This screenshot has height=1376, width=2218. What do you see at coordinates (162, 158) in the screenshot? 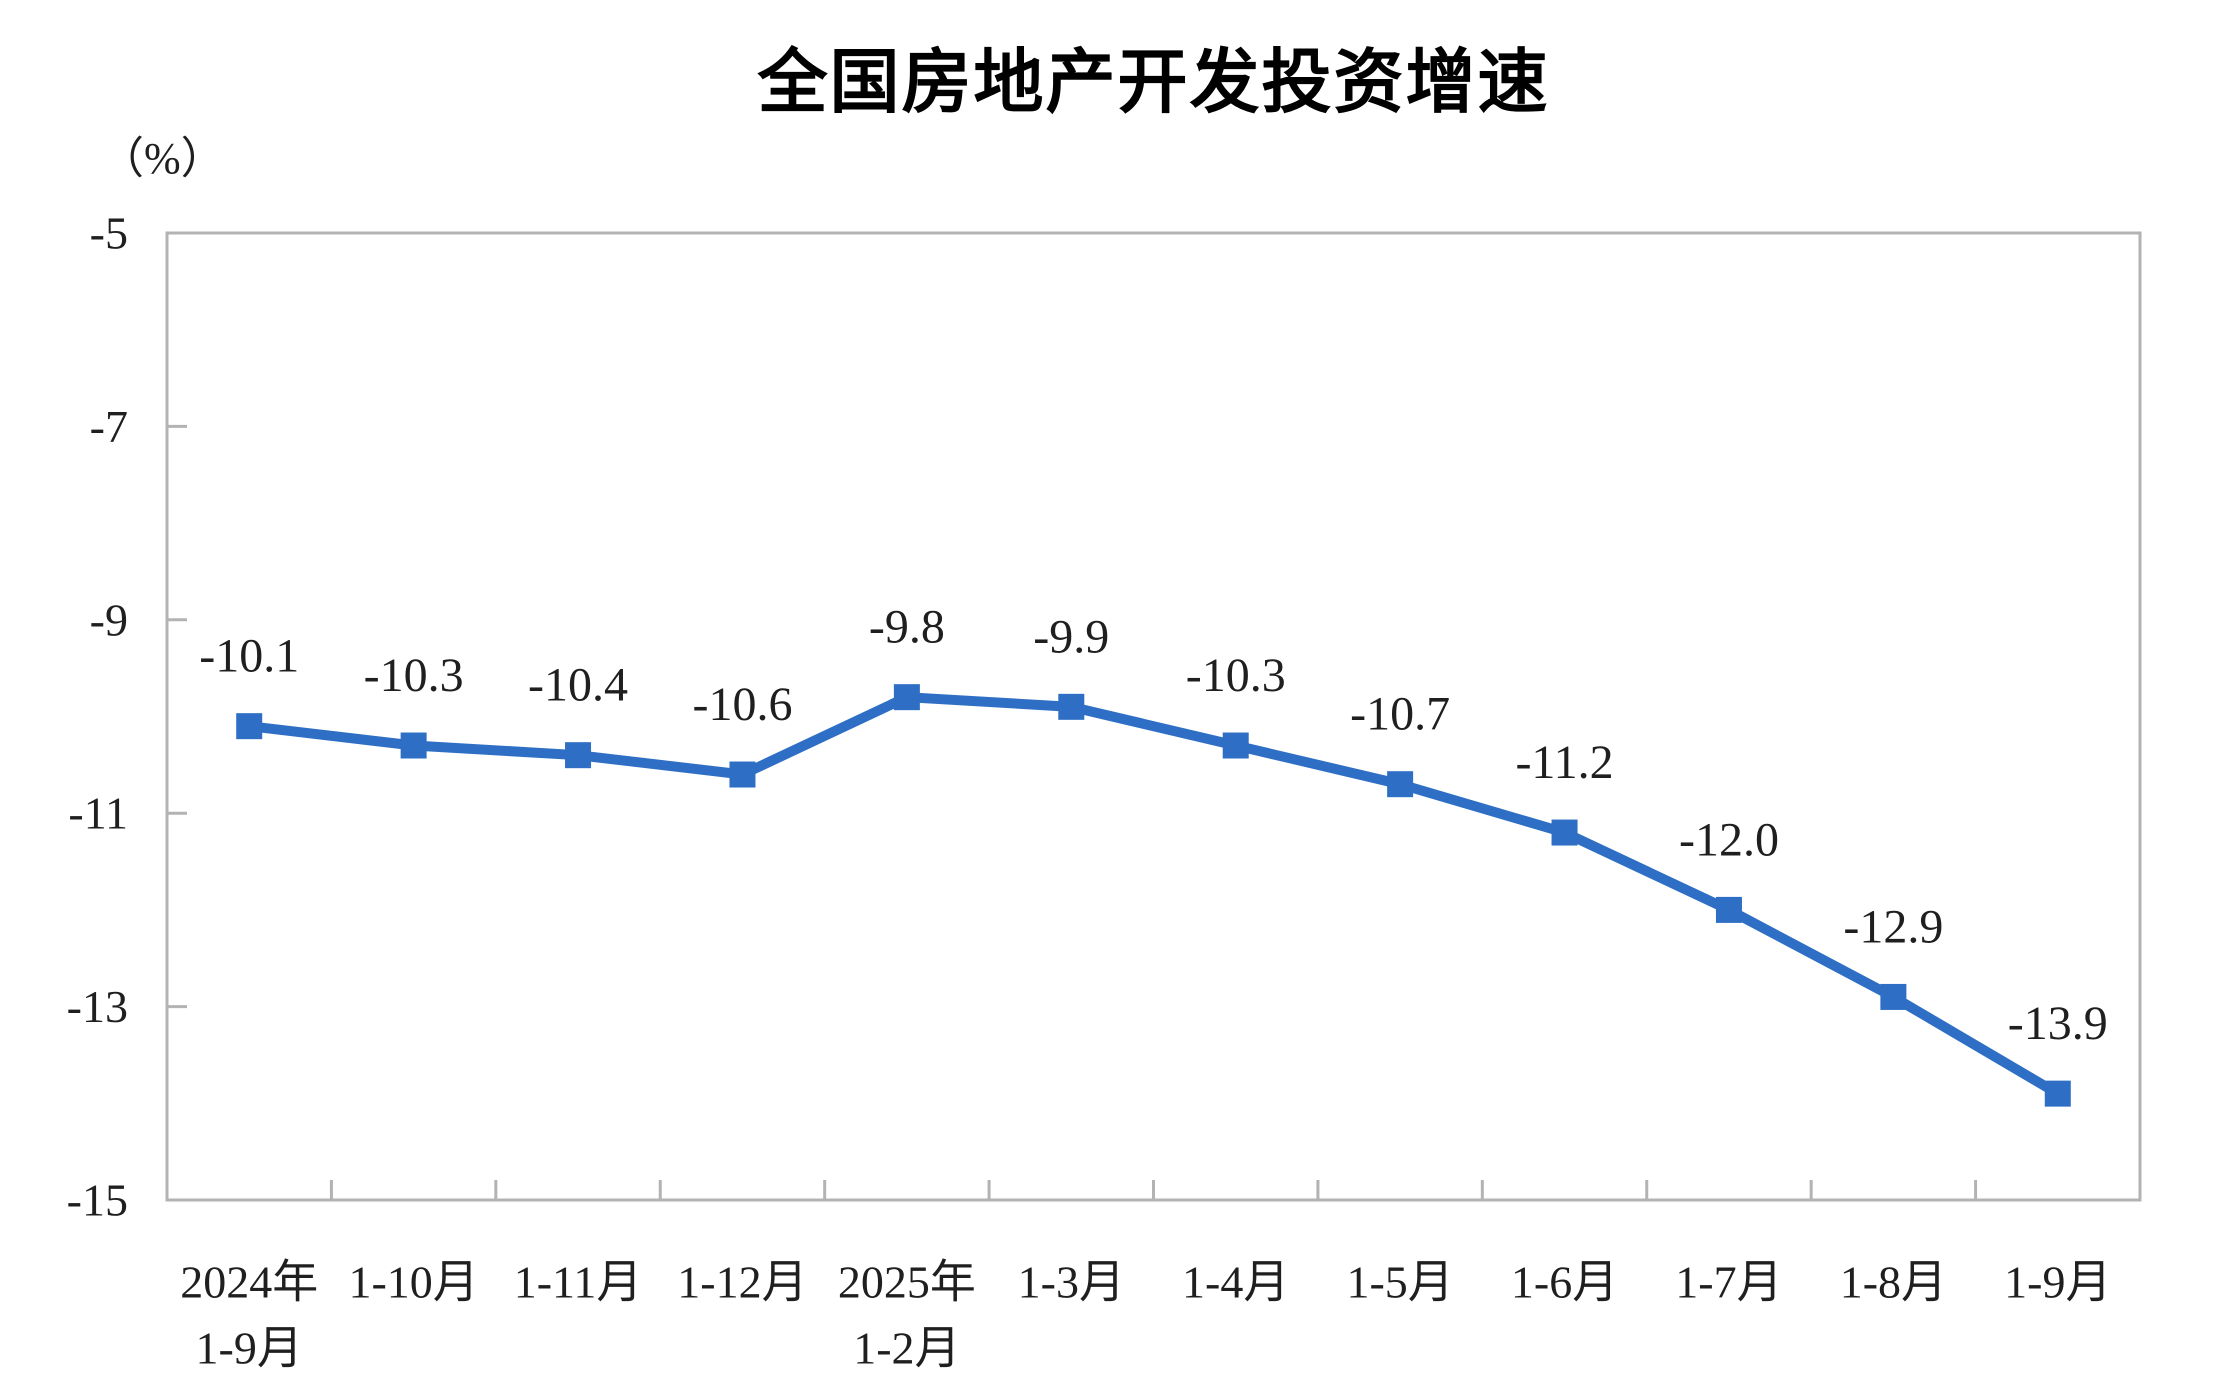
I see `y-axis-unit-label: （%）` at bounding box center [162, 158].